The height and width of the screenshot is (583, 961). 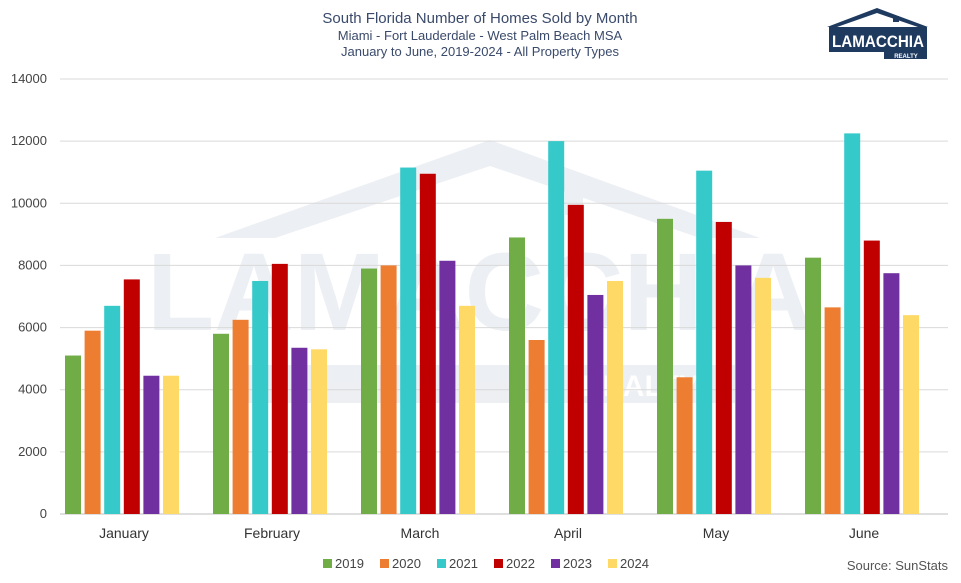 I want to click on x-tick-label: May, so click(x=716, y=533).